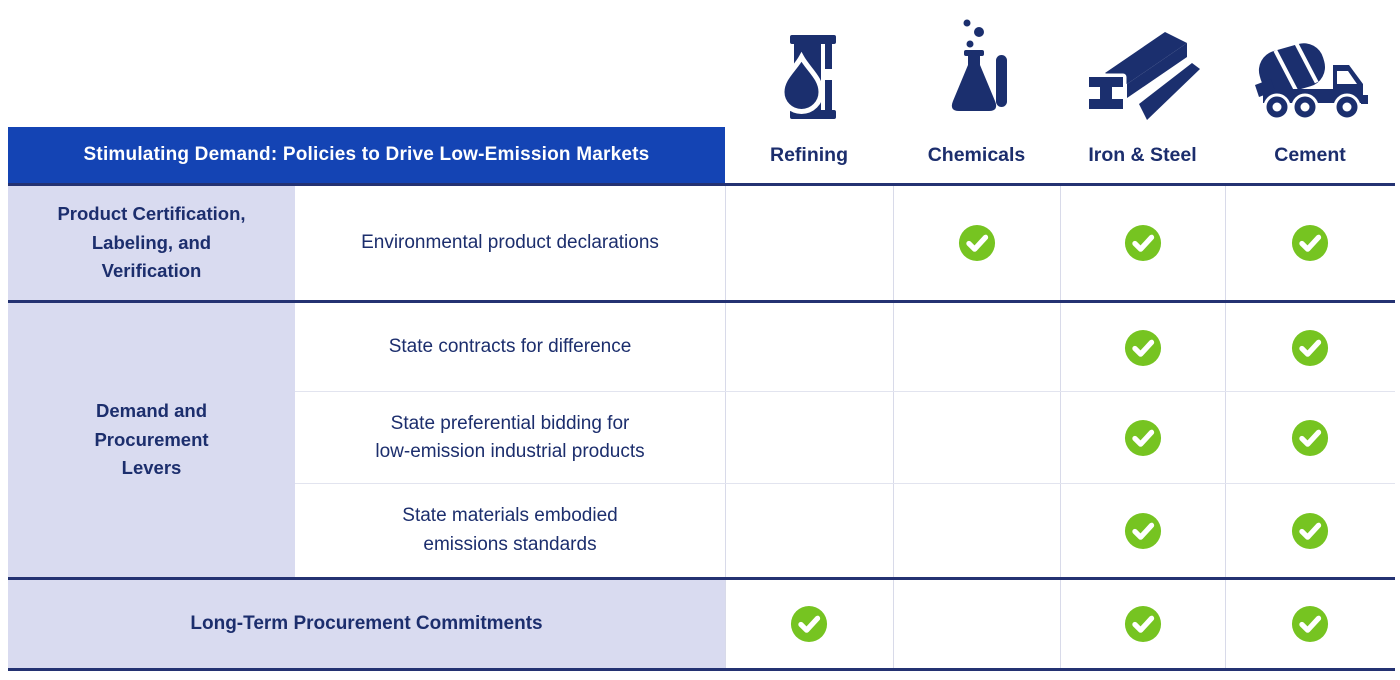 This screenshot has height=680, width=1400. Describe the element at coordinates (1310, 154) in the screenshot. I see `column-header-cement: Cement` at that location.